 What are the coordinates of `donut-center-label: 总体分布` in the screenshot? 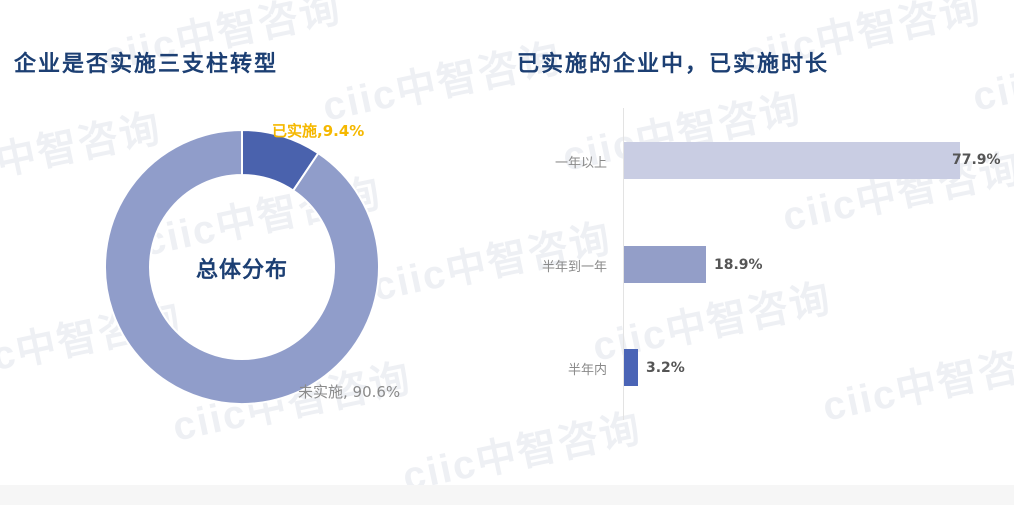 It's located at (241, 270).